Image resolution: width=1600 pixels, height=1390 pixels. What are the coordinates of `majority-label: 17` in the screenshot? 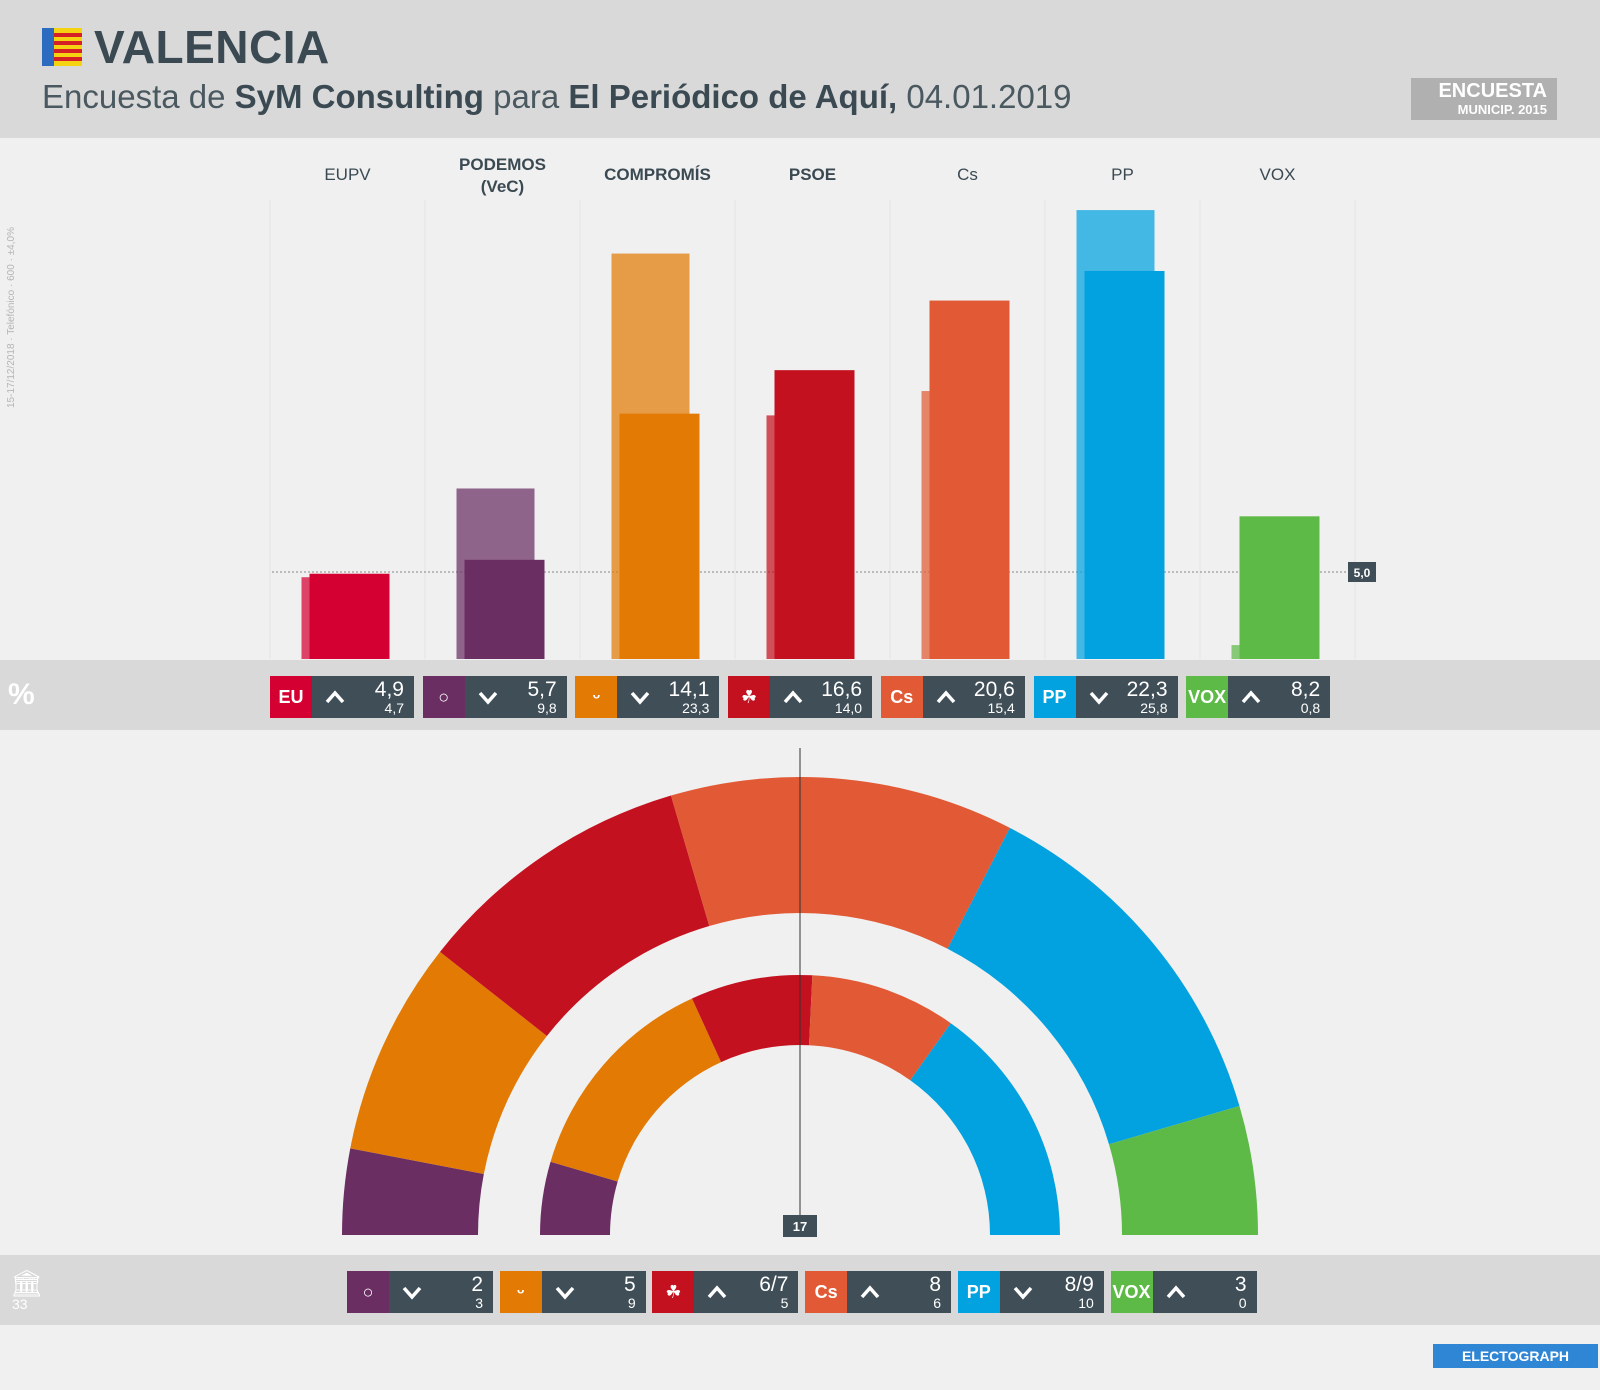 It's located at (800, 1226).